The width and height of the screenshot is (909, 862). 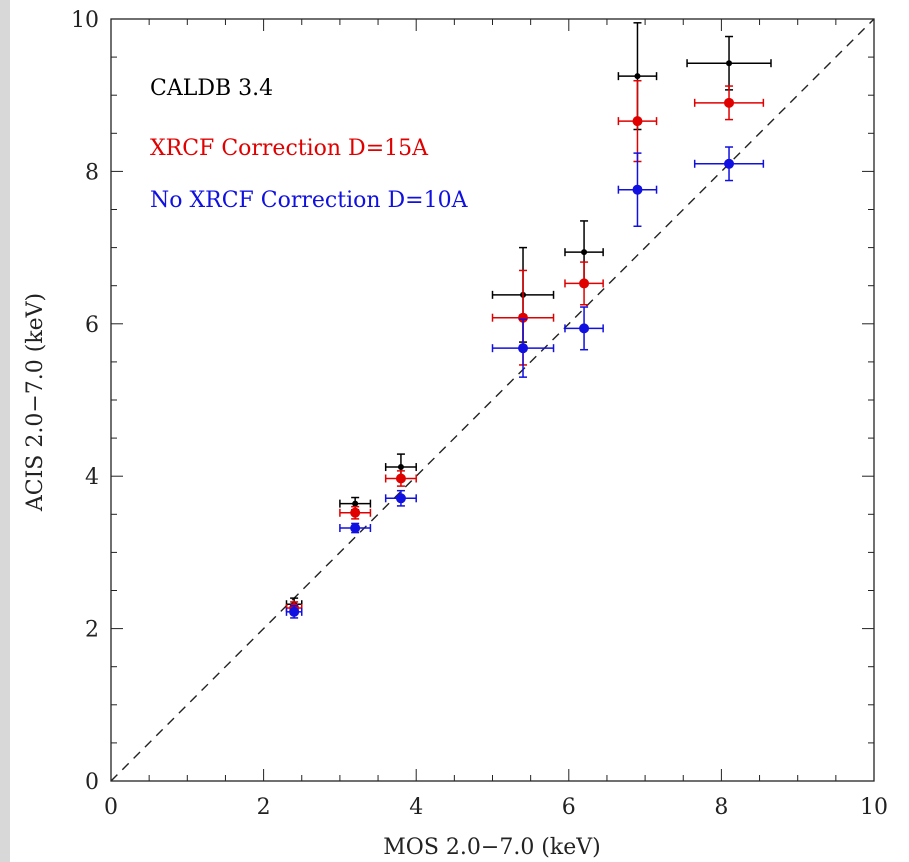 I want to click on x-tick-label: 2, so click(x=264, y=807).